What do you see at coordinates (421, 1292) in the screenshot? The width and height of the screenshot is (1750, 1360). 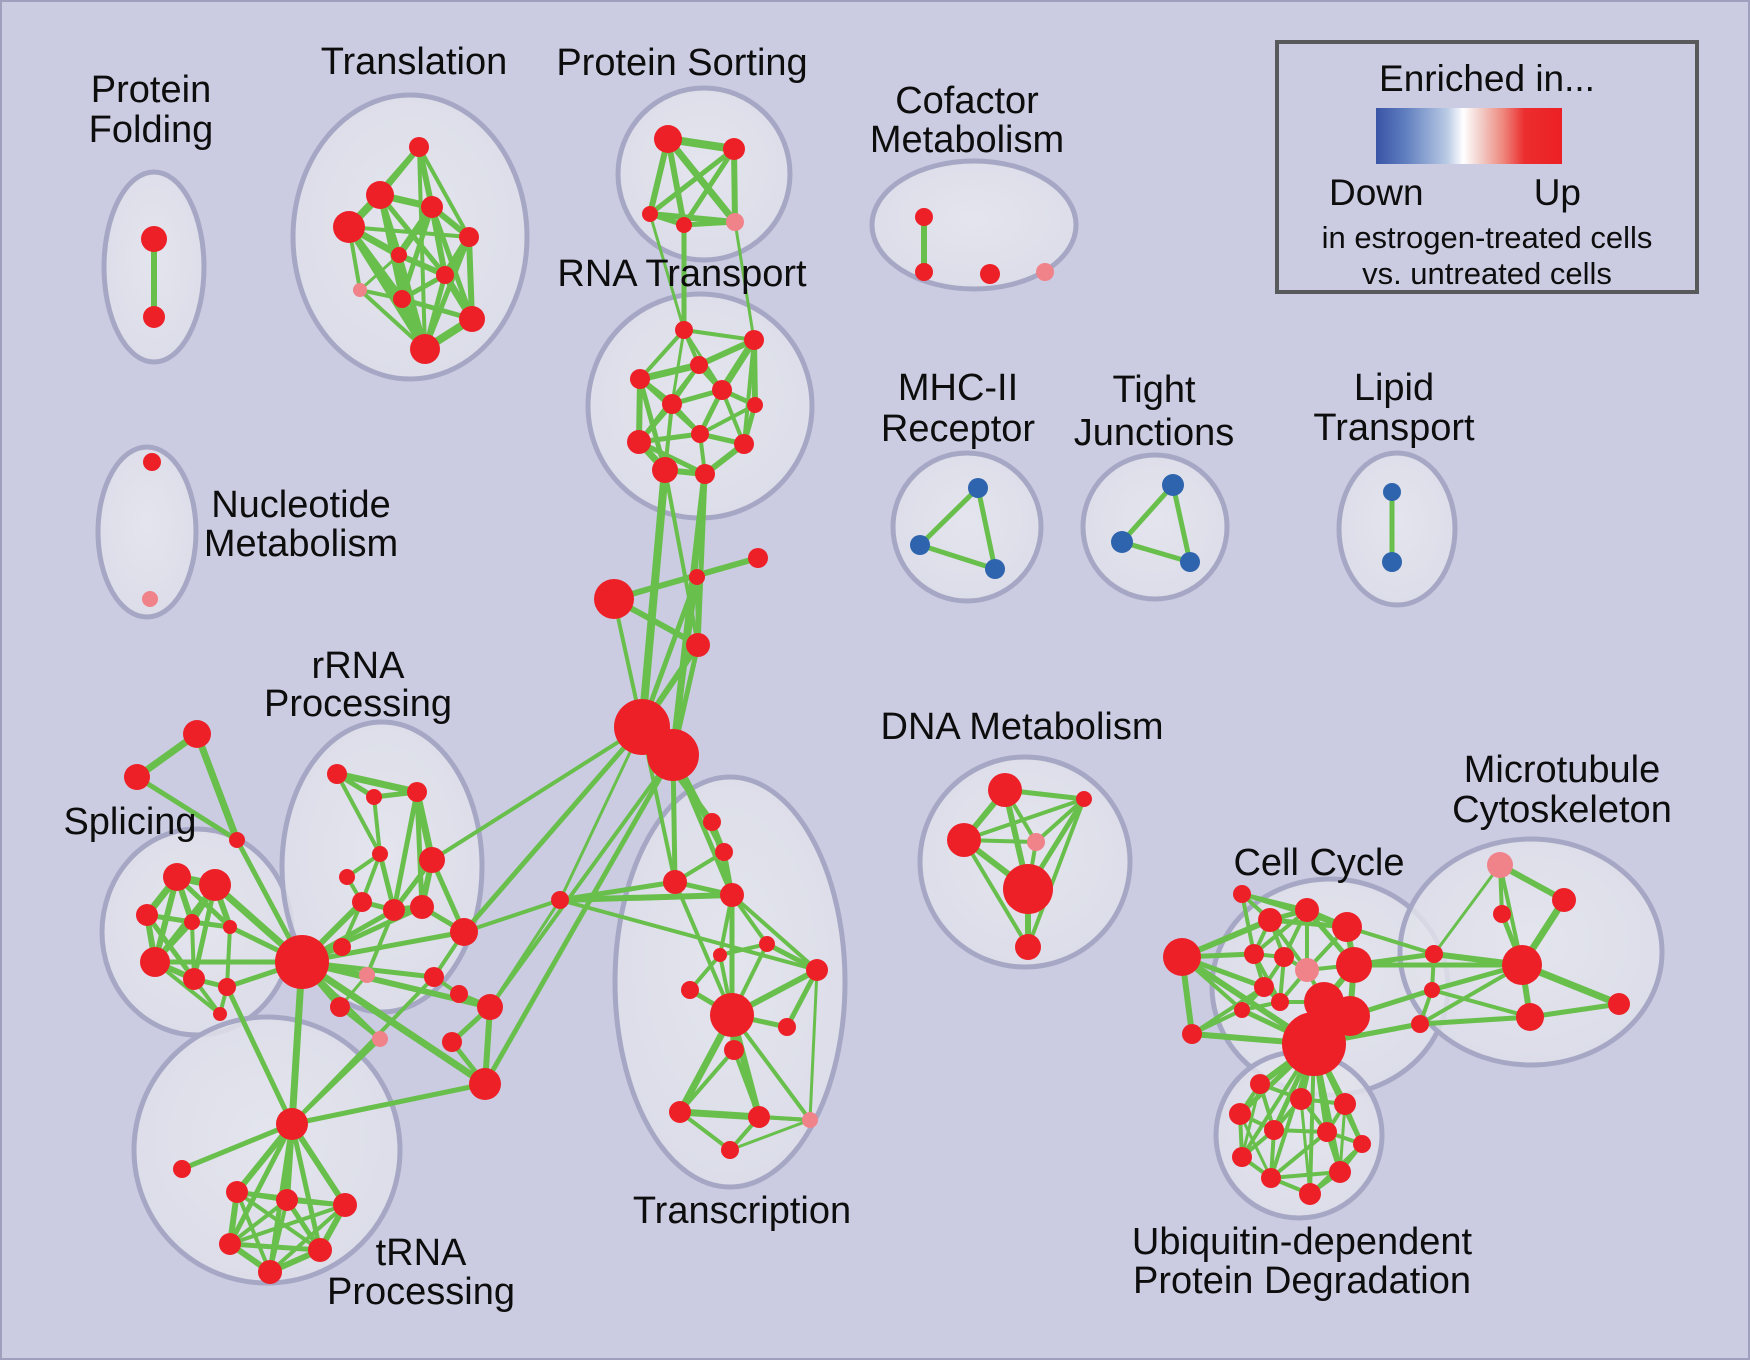 I see `cluster-label-trna-processing-line2: Processing` at bounding box center [421, 1292].